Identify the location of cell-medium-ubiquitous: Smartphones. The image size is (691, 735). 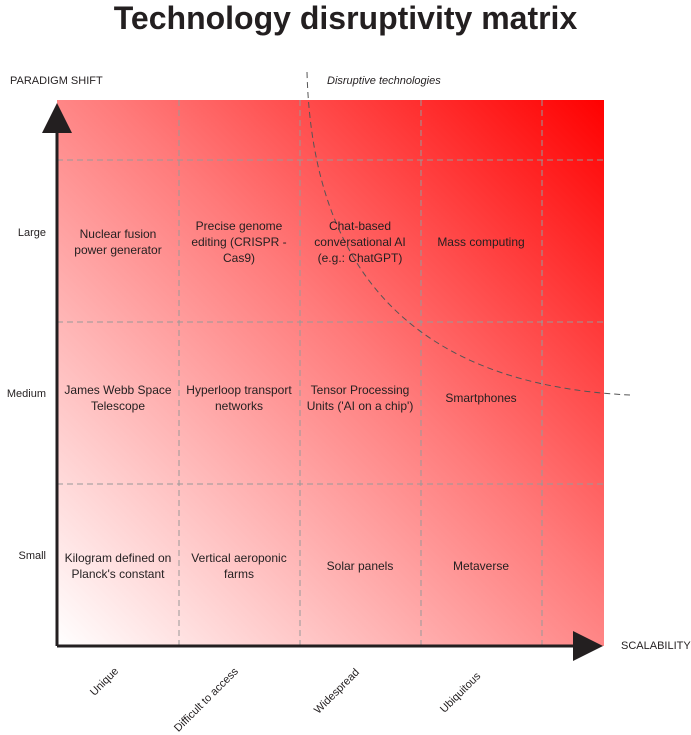
(481, 398).